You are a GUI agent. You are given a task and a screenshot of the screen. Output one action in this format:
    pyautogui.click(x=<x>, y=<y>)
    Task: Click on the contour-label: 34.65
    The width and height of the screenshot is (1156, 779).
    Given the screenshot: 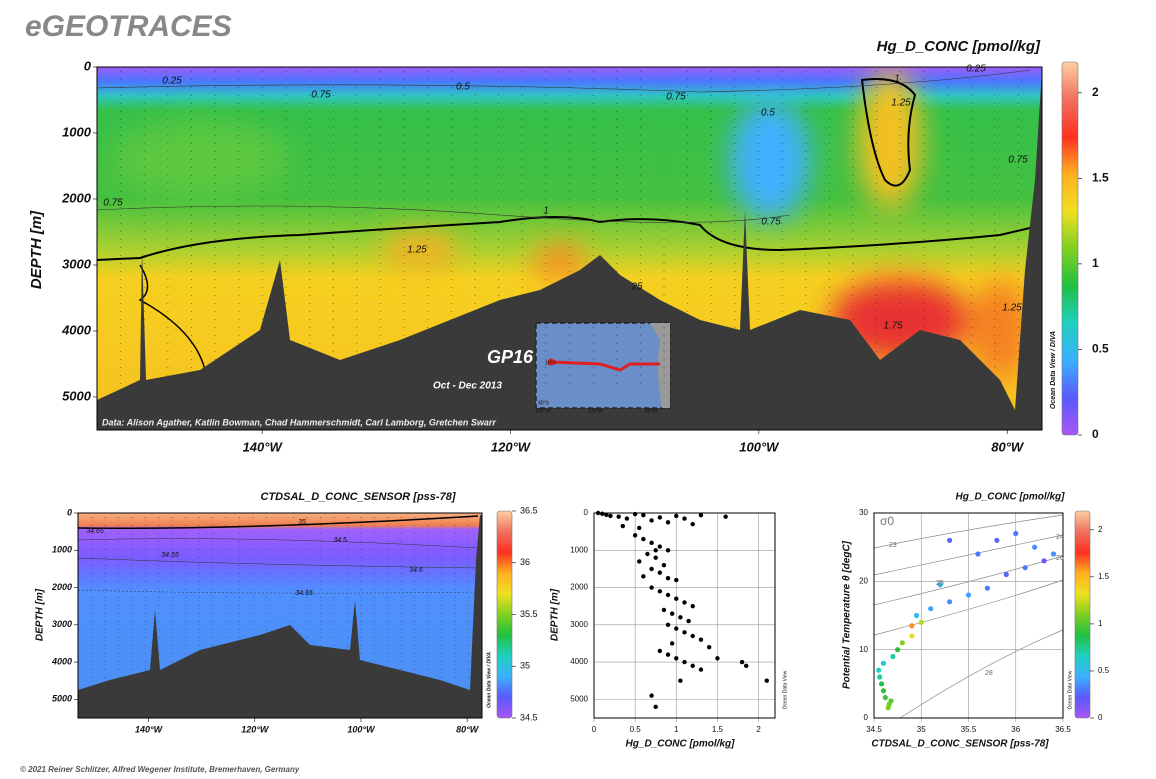 What is the action you would take?
    pyautogui.click(x=95, y=531)
    